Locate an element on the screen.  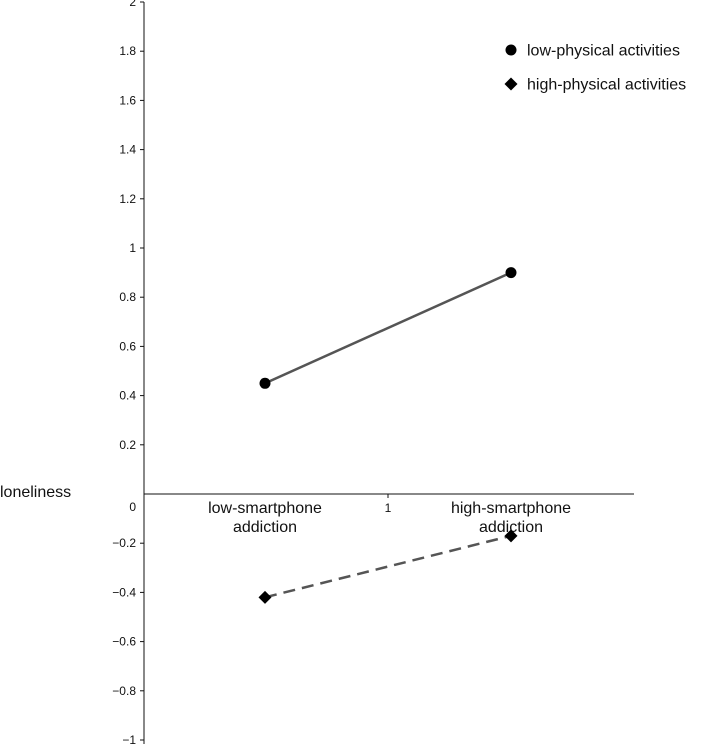
y-tick-label: −0.6 is located at coordinates (124, 642).